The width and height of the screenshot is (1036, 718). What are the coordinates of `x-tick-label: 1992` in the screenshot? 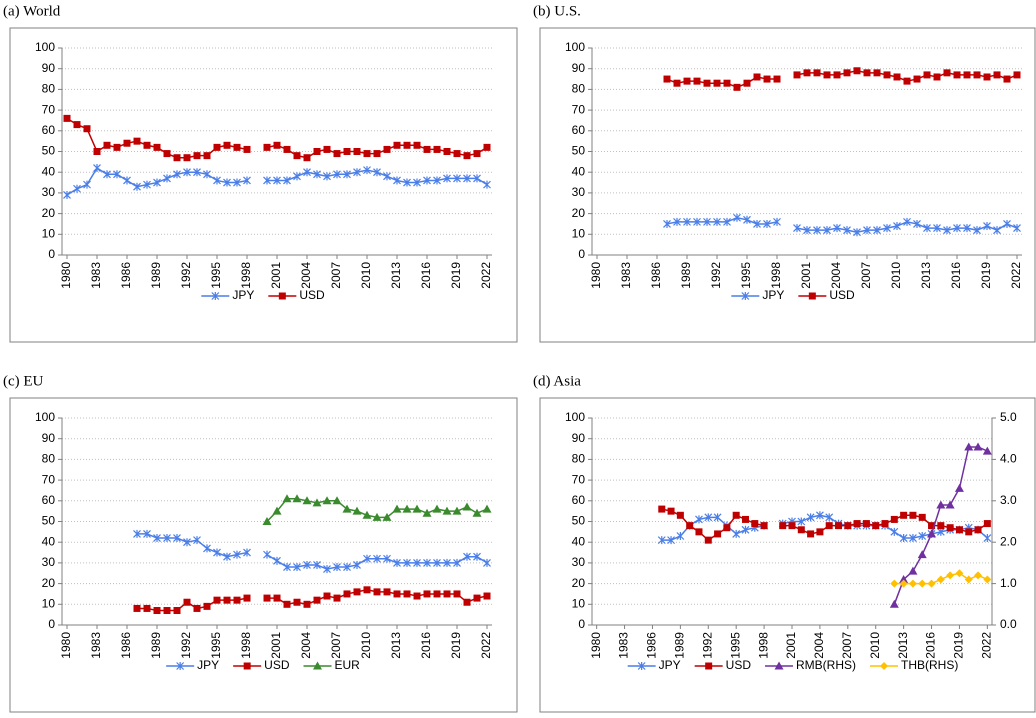 It's located at (186, 645).